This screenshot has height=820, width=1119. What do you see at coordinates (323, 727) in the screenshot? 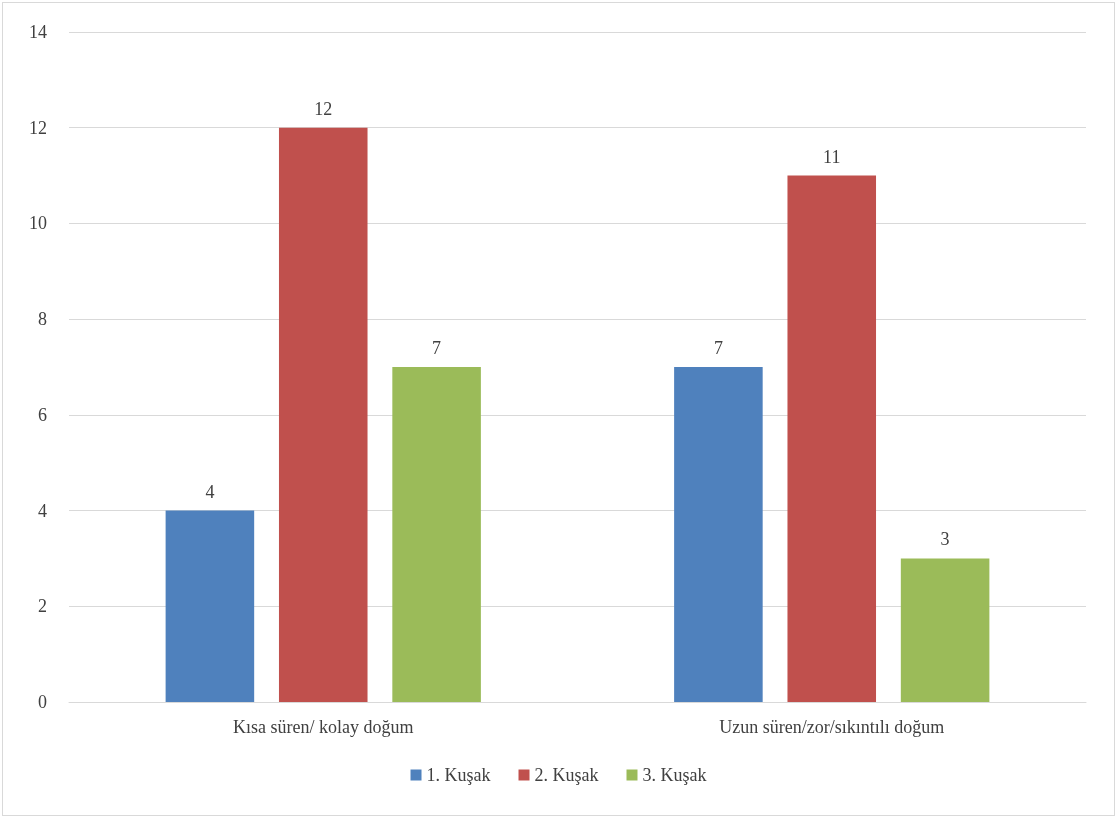
I see `x-tick-label: Kısa süren/ kolay doğum` at bounding box center [323, 727].